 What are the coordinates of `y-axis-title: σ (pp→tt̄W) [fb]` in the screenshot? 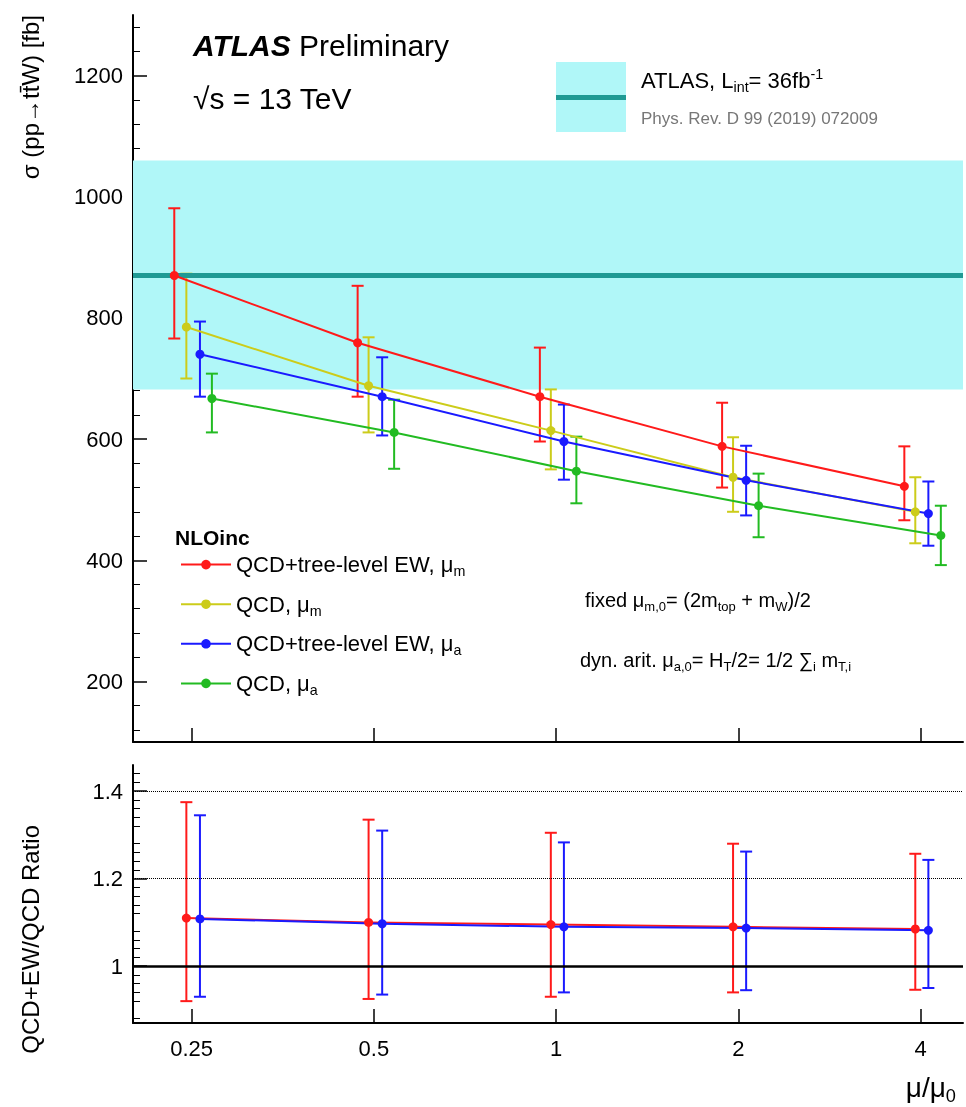 It's located at (30, 97).